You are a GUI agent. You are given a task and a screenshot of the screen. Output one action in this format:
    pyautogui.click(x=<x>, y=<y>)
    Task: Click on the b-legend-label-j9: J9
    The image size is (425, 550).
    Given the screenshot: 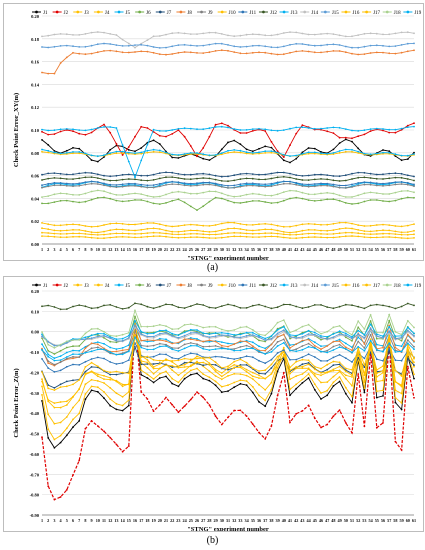 What is the action you would take?
    pyautogui.click(x=210, y=286)
    